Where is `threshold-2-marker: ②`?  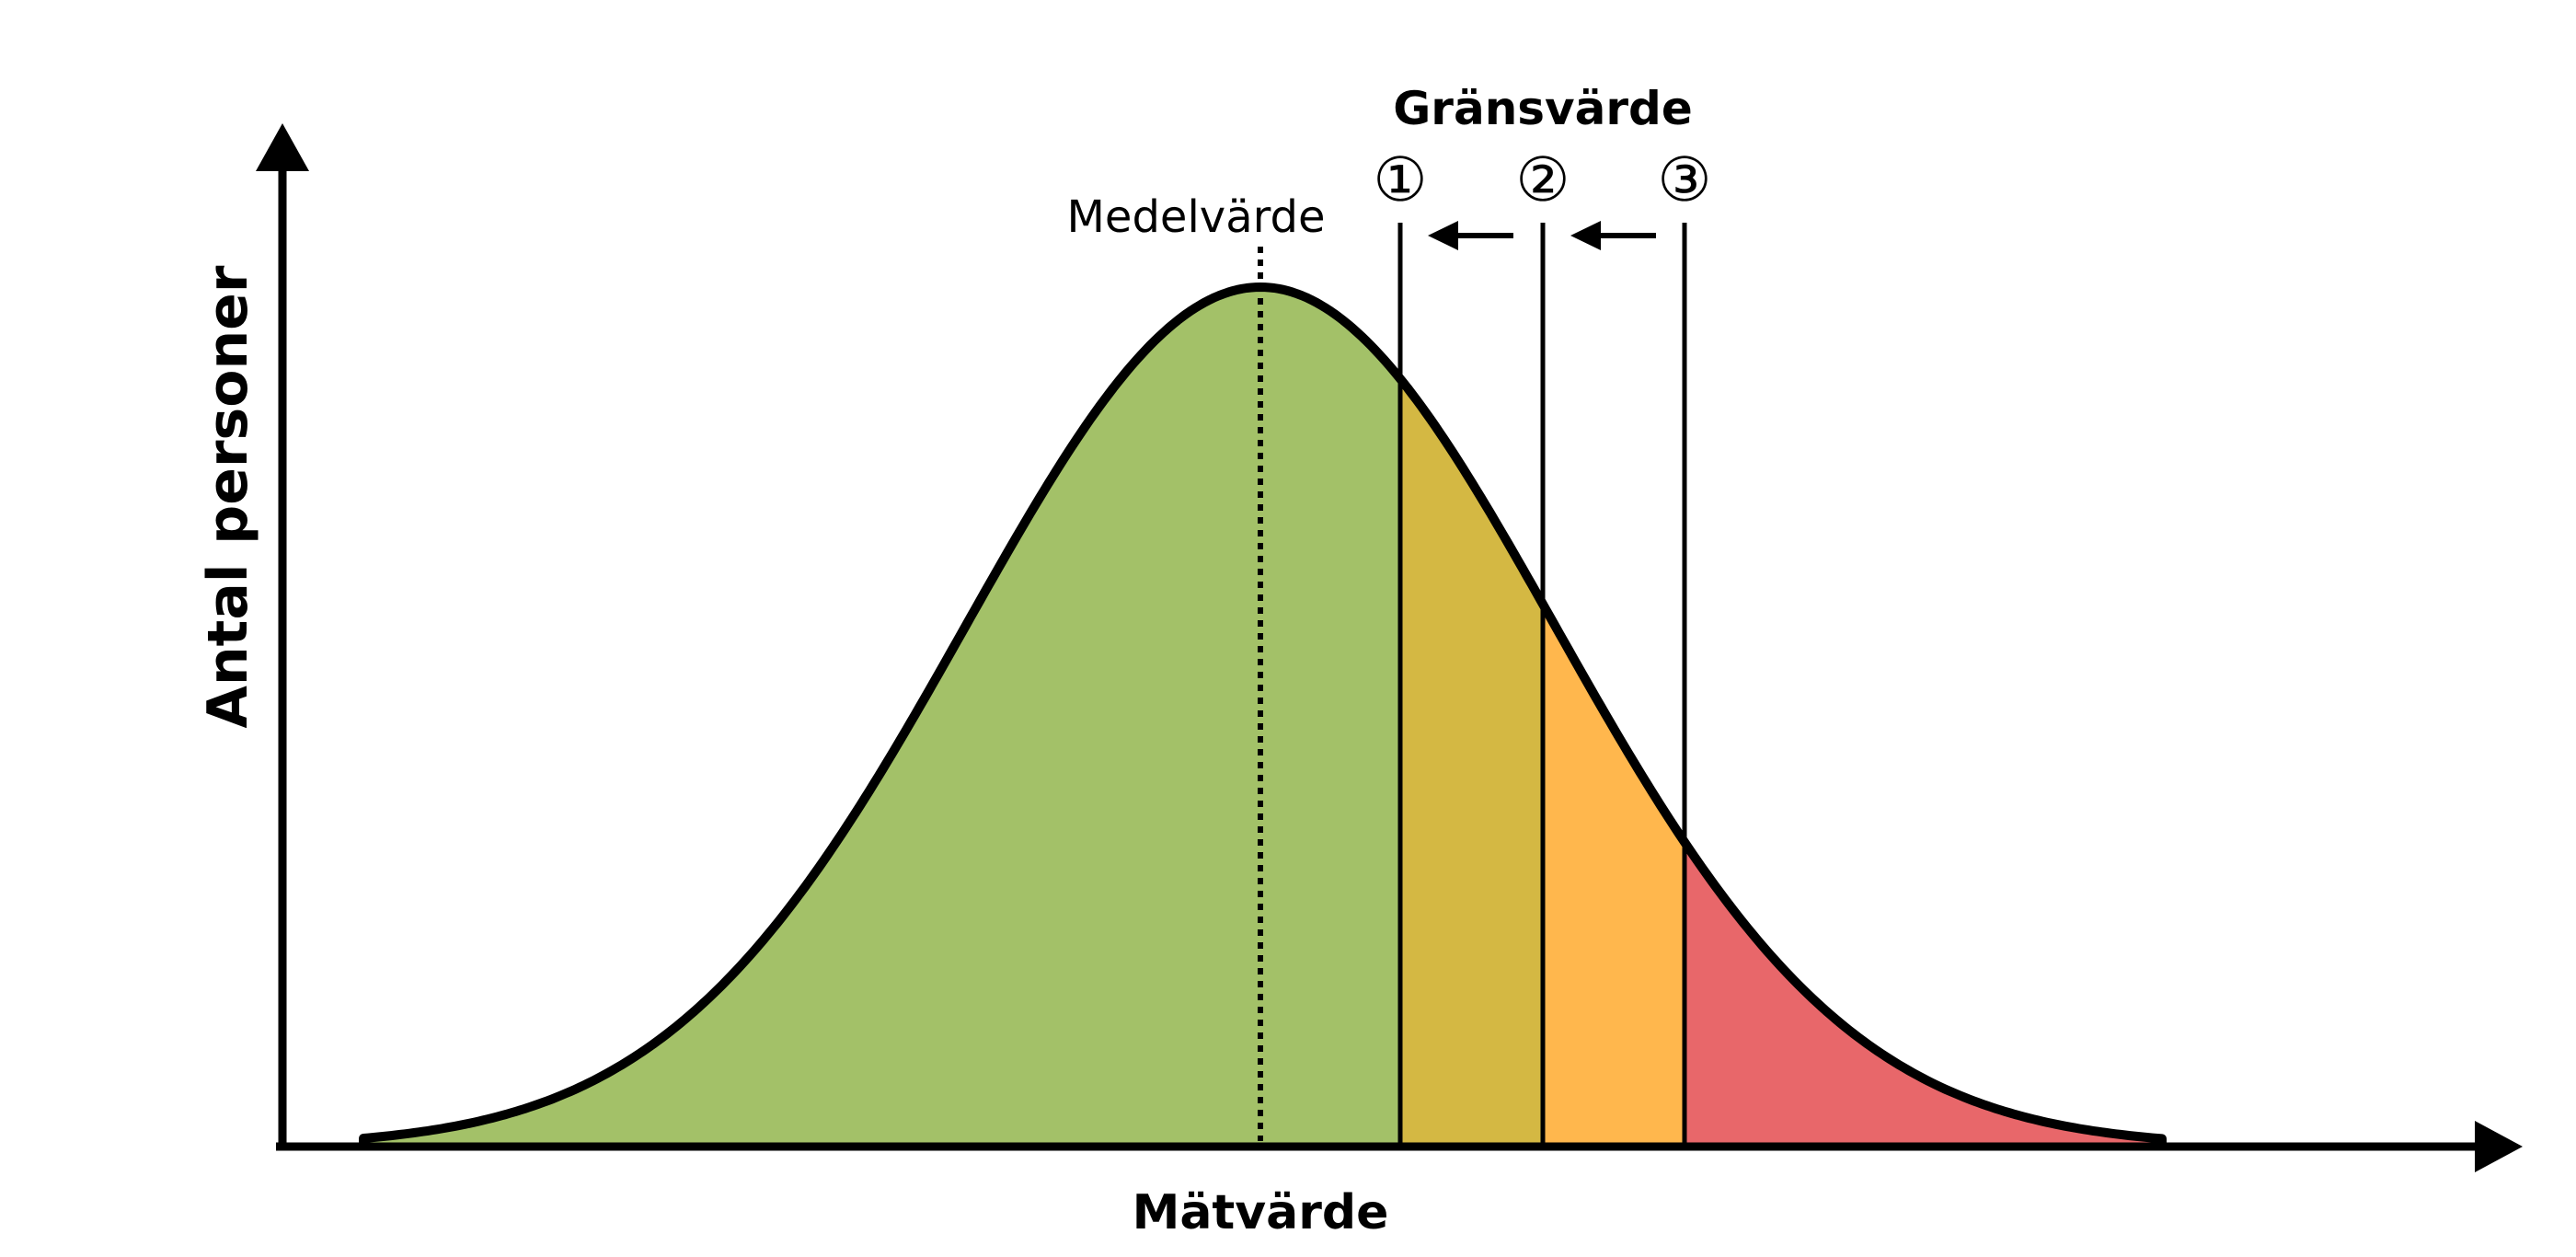
threshold-2-marker: ② is located at coordinates (1542, 179).